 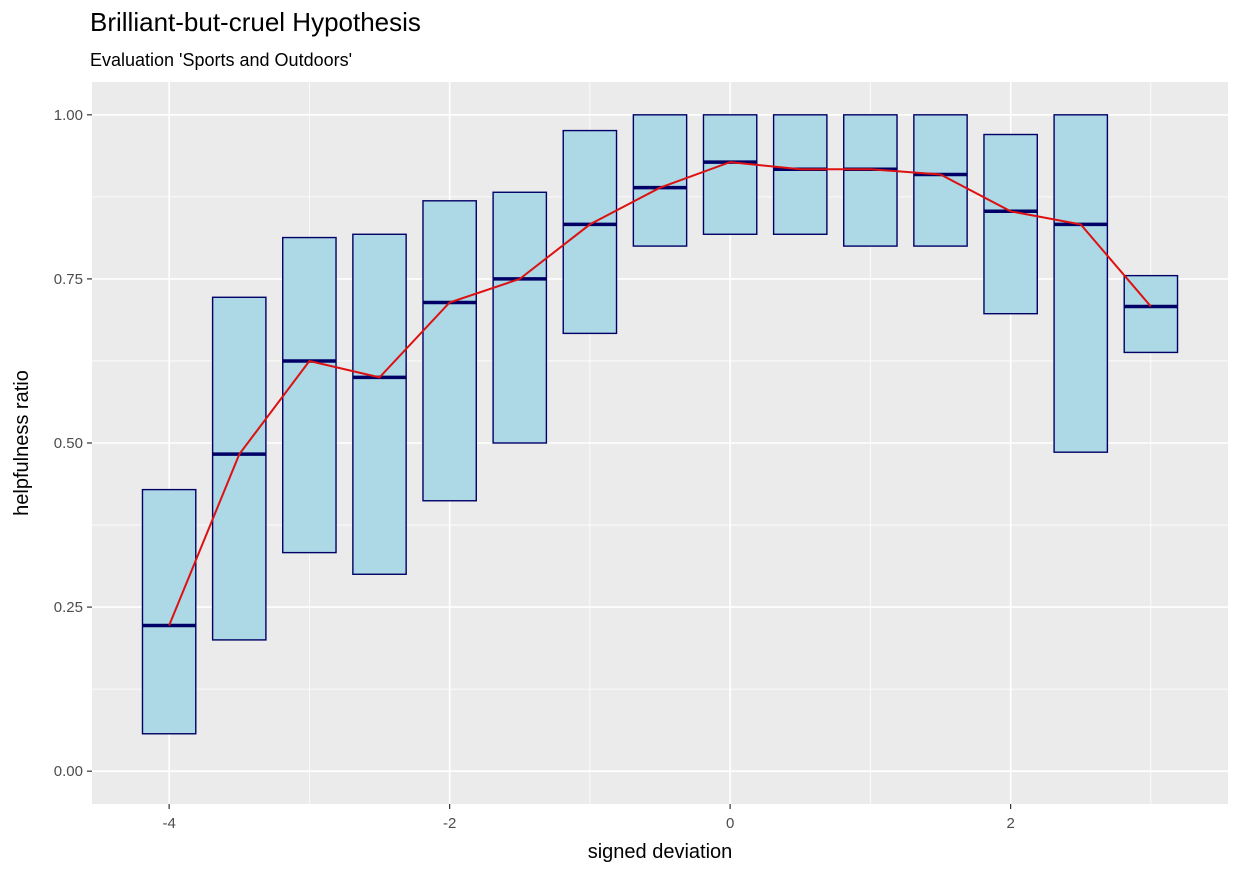 I want to click on y-tick-label: 0.75, so click(x=68, y=279).